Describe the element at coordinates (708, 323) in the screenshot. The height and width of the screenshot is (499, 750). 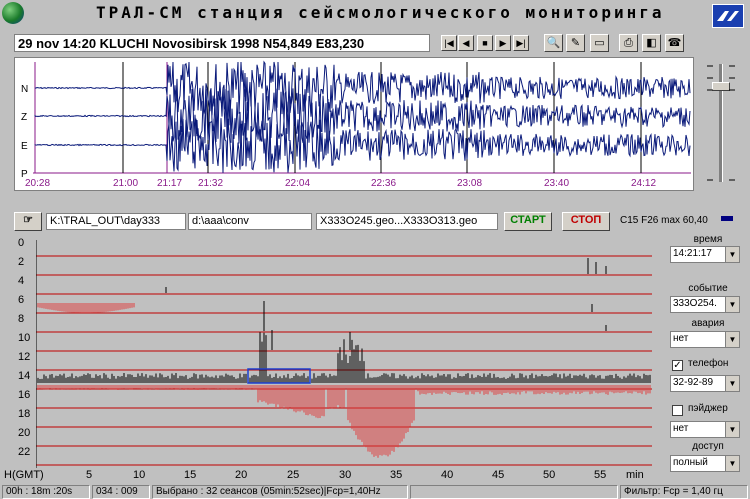
I see `alarm-label: авария` at that location.